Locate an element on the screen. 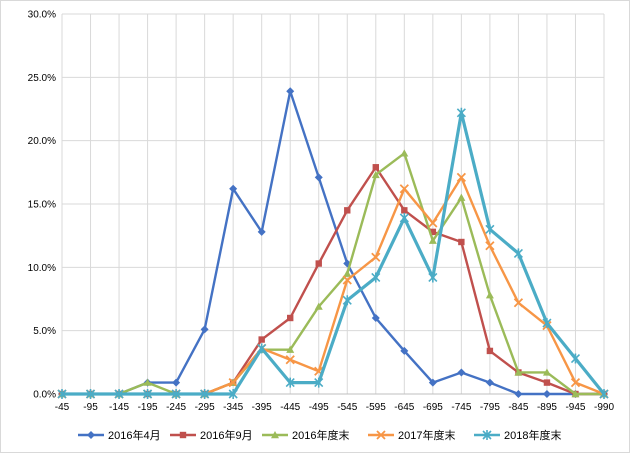 The width and height of the screenshot is (630, 453). y-tick-label: 20.0% is located at coordinates (42, 141).